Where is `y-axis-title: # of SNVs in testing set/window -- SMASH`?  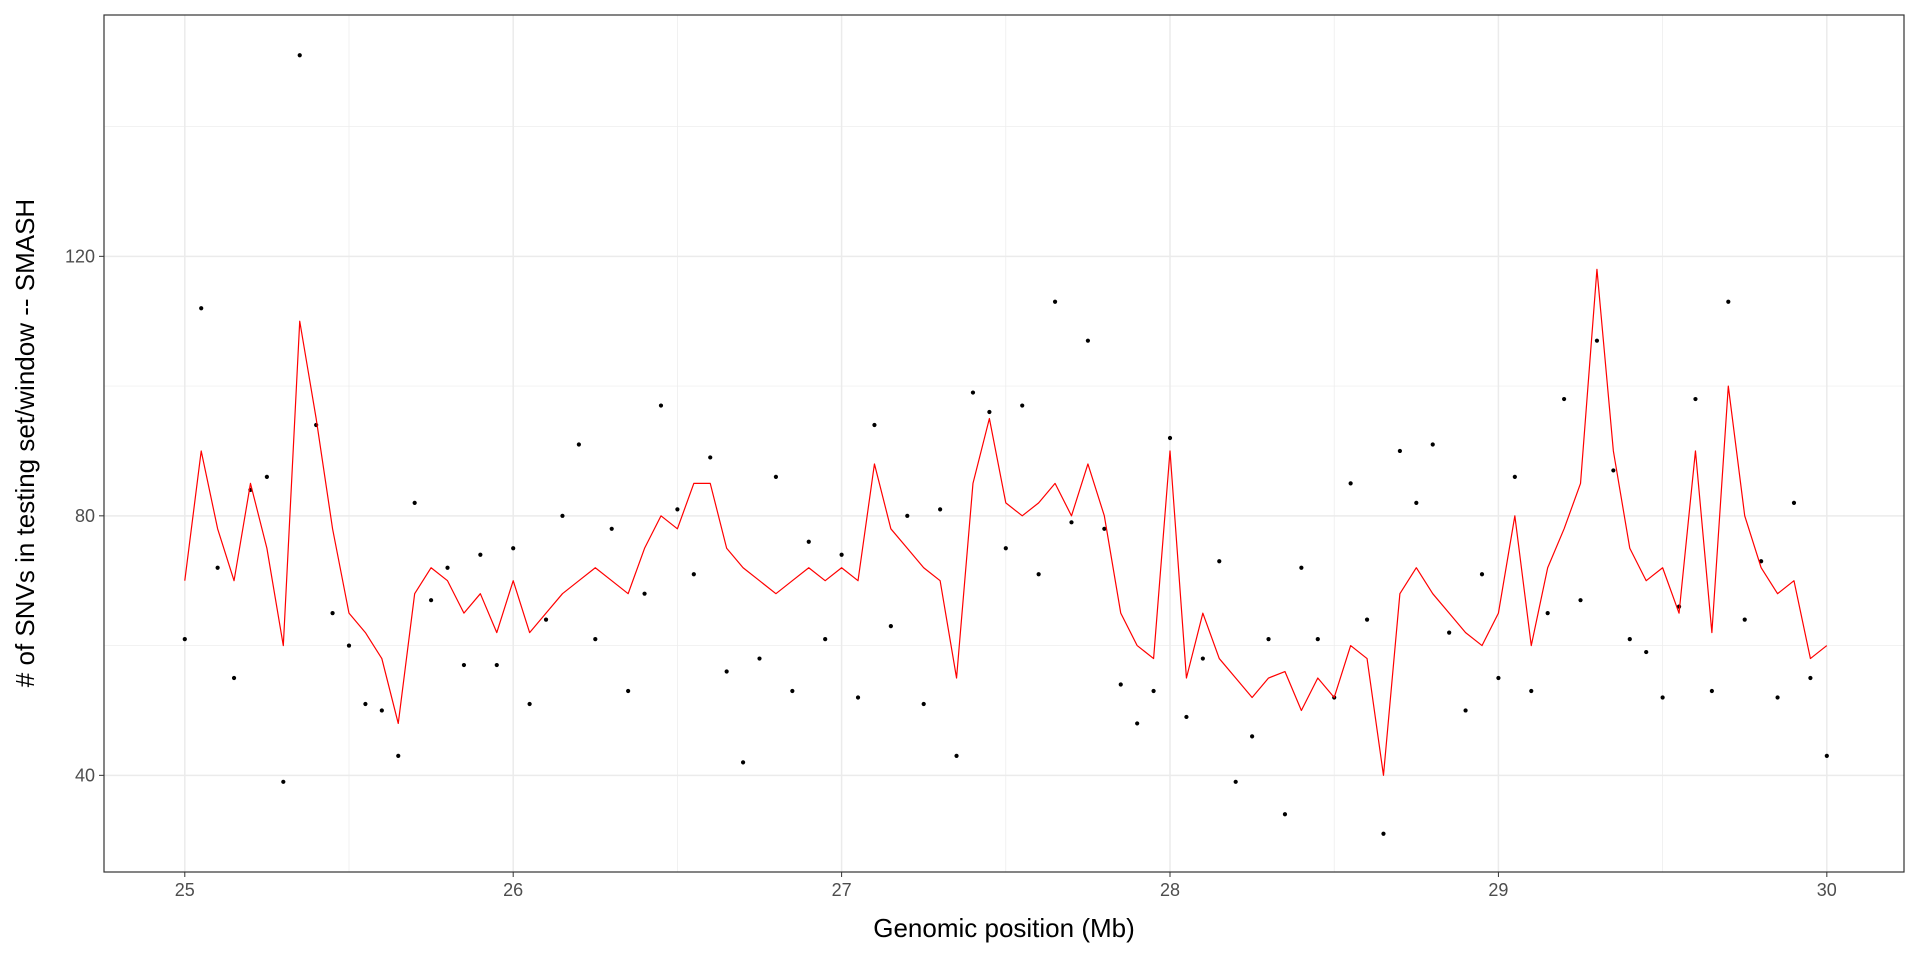
y-axis-title: # of SNVs in testing set/window -- SMASH is located at coordinates (25, 443).